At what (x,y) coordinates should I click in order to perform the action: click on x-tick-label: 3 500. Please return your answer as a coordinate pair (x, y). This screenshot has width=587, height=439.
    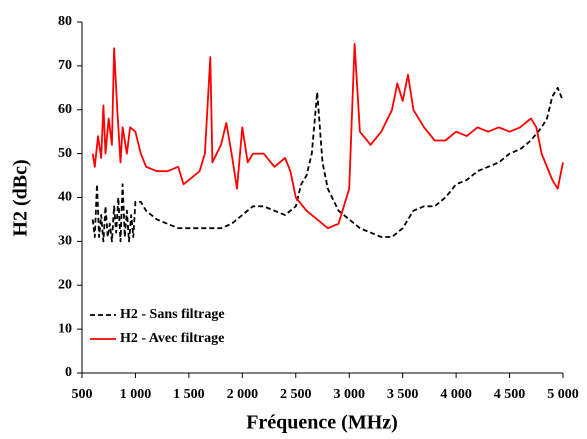
    Looking at the image, I should click on (403, 394).